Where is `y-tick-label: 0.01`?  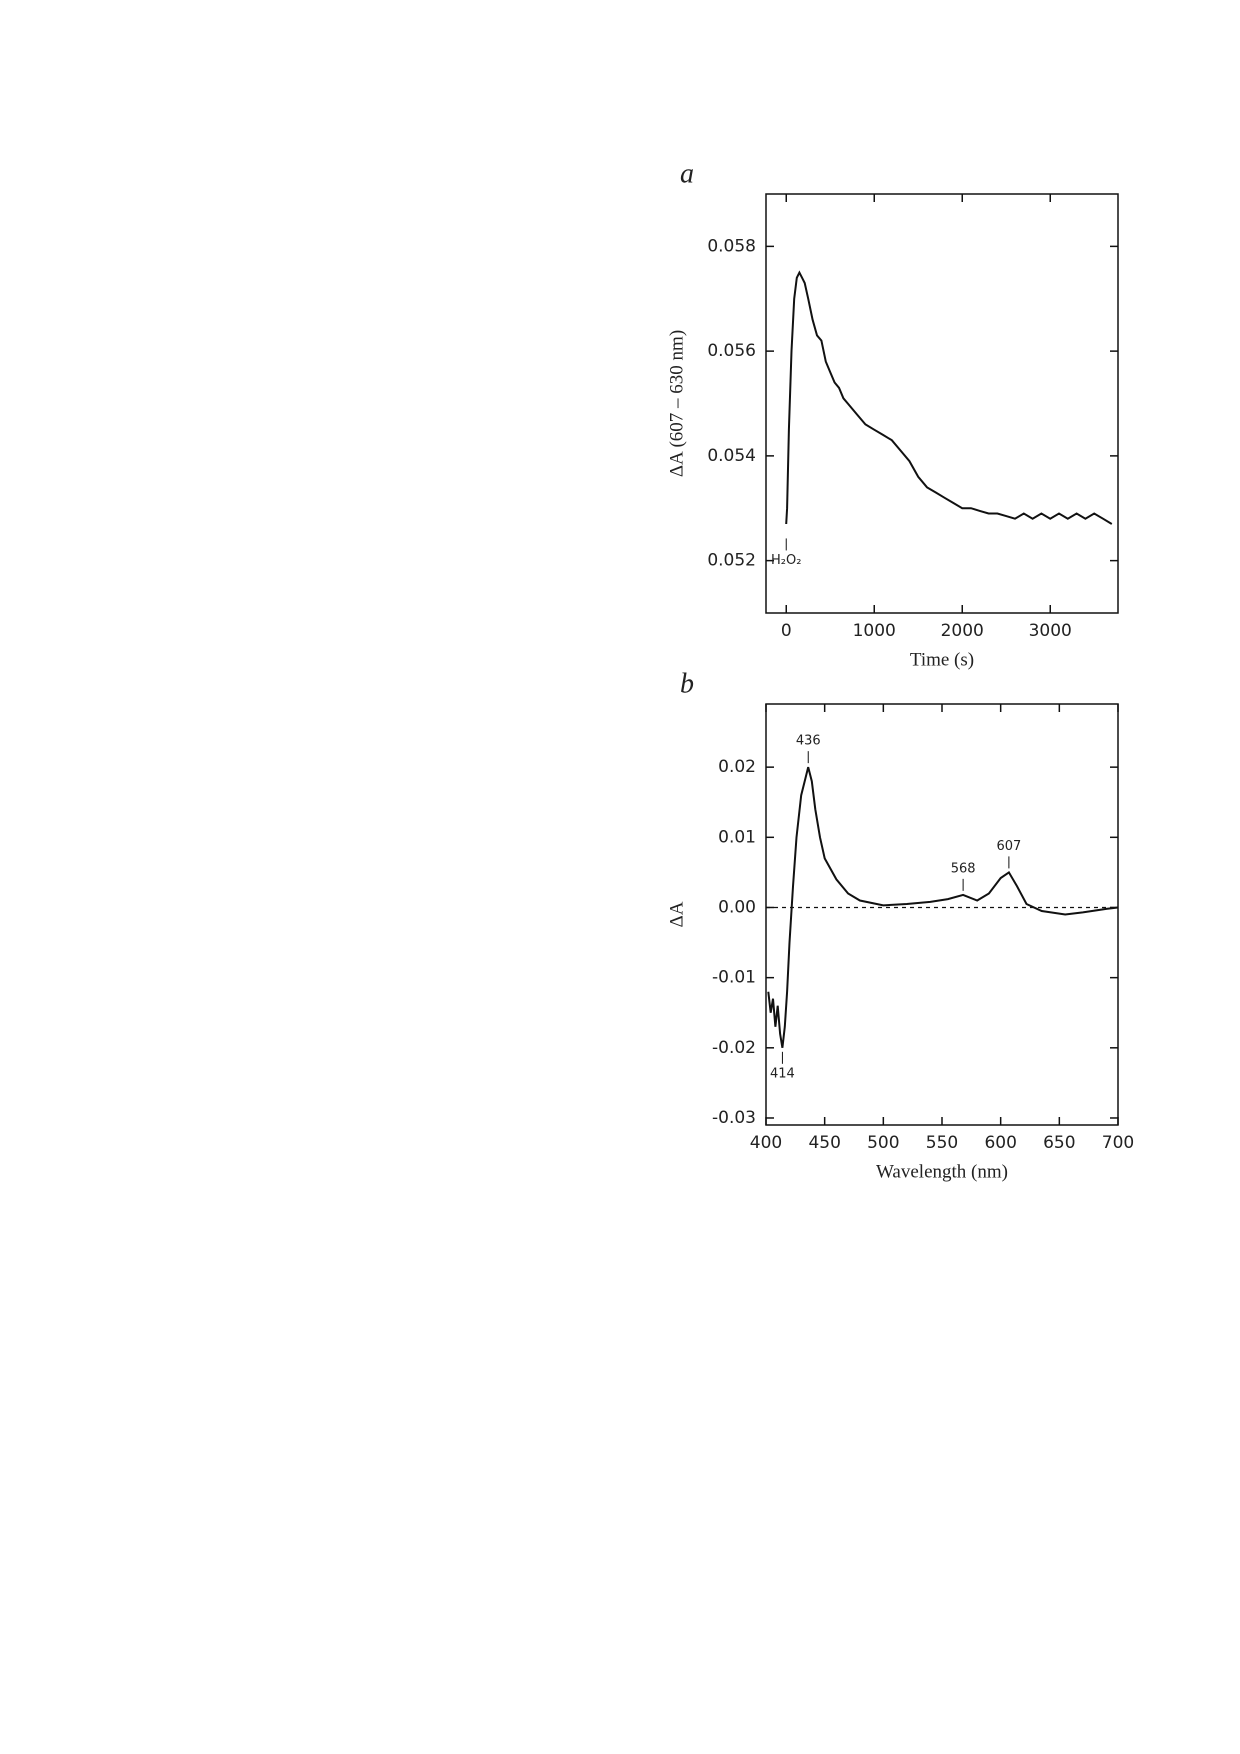 y-tick-label: 0.01 is located at coordinates (737, 837).